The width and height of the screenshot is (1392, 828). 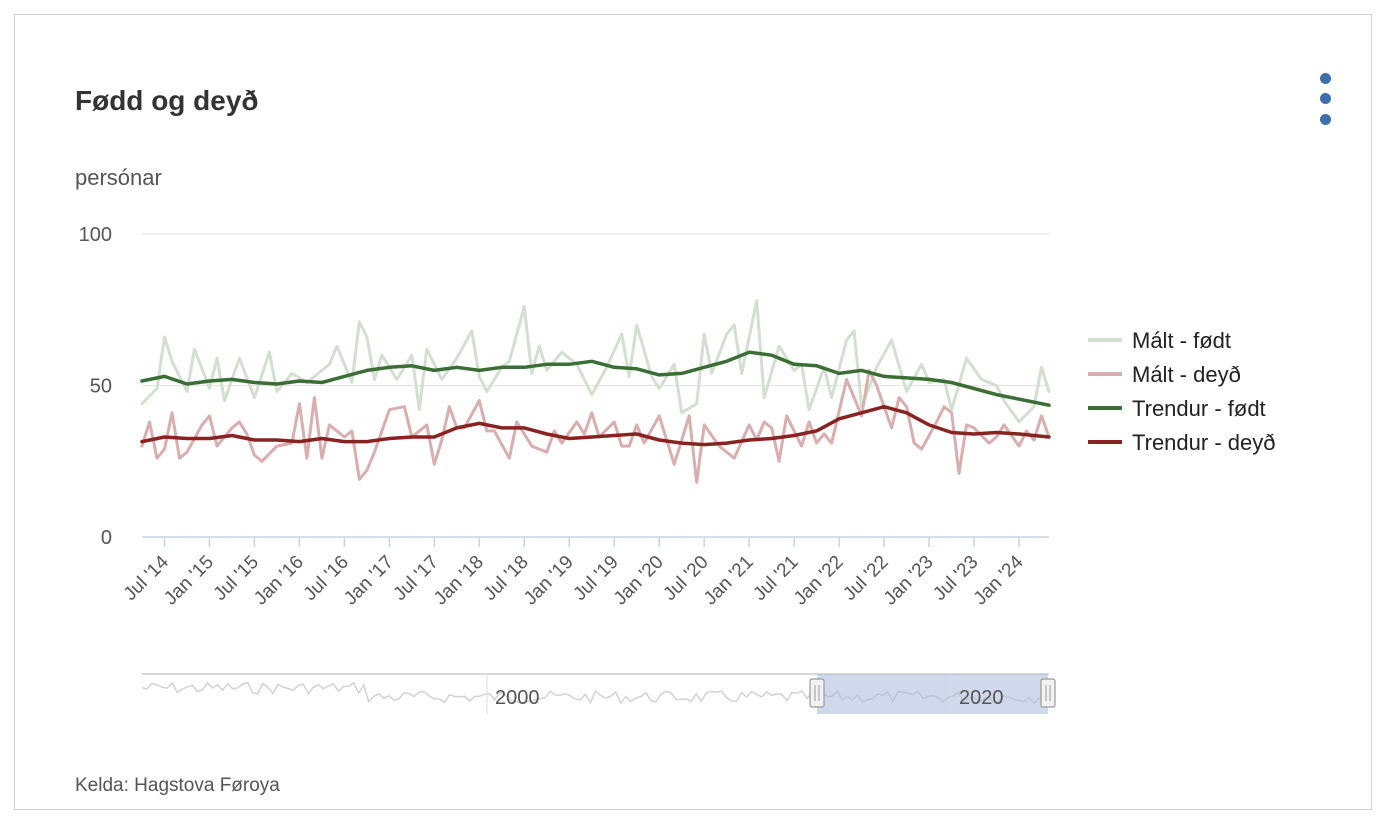 I want to click on x-tick-label: Jan '16, so click(x=279, y=581).